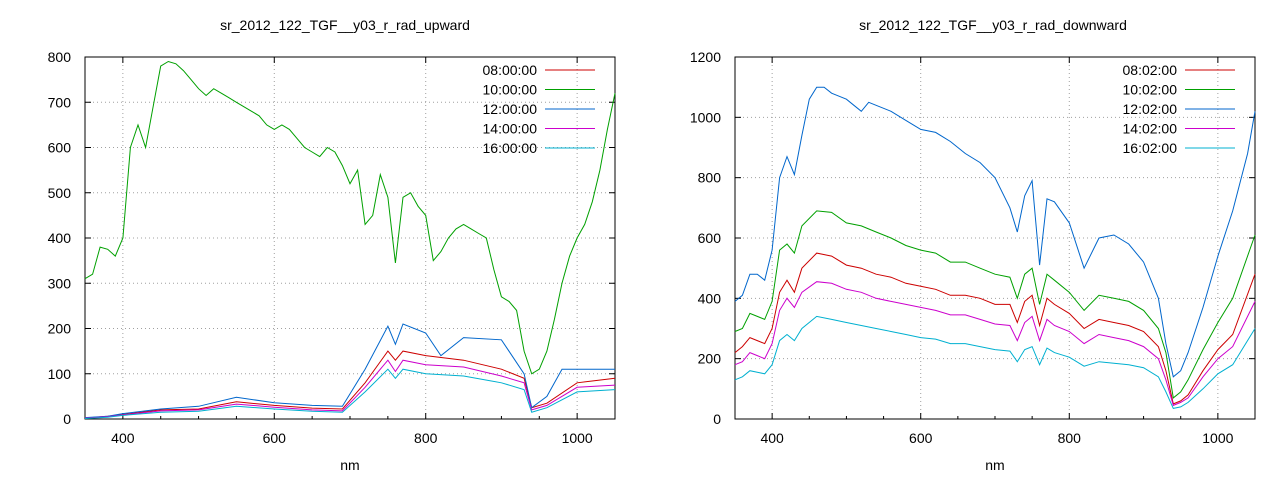 Image resolution: width=1280 pixels, height=480 pixels. What do you see at coordinates (60, 193) in the screenshot?
I see `y-tick-label: 500` at bounding box center [60, 193].